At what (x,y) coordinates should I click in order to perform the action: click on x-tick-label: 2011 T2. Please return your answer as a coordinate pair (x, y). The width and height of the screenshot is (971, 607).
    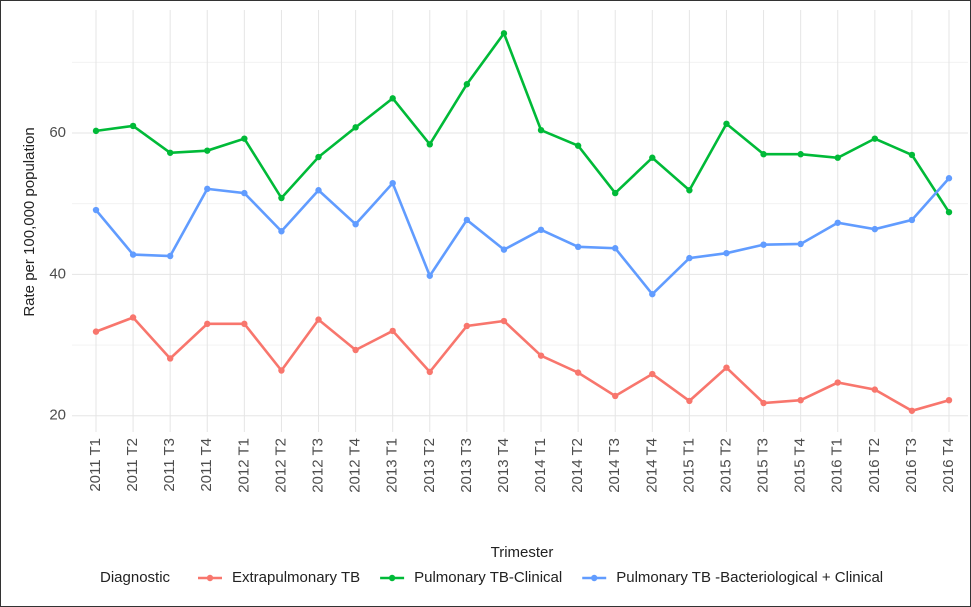
    Looking at the image, I should click on (132, 465).